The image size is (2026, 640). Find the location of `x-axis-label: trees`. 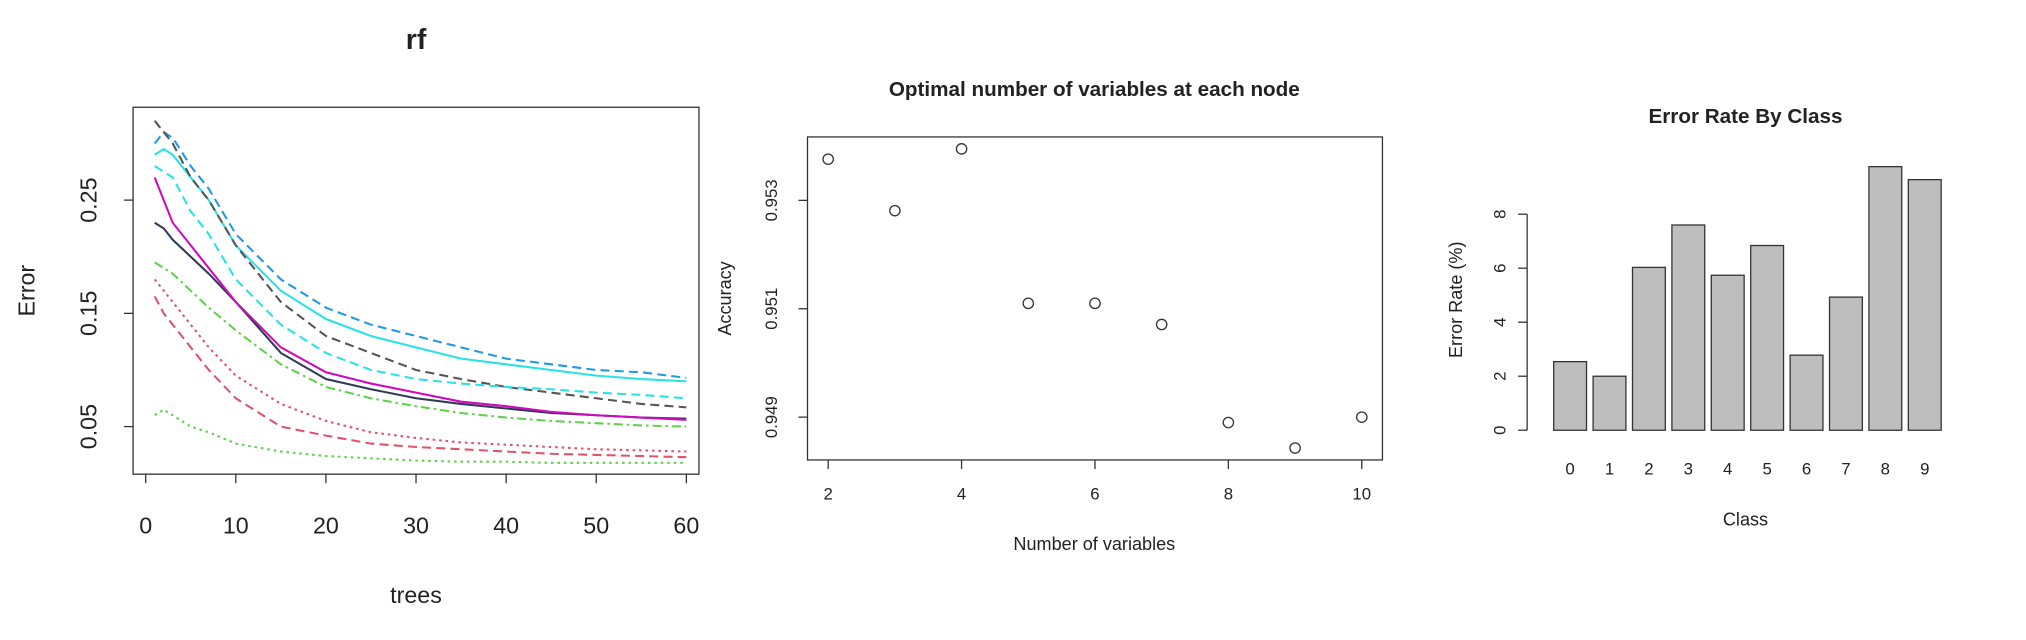

x-axis-label: trees is located at coordinates (416, 595).